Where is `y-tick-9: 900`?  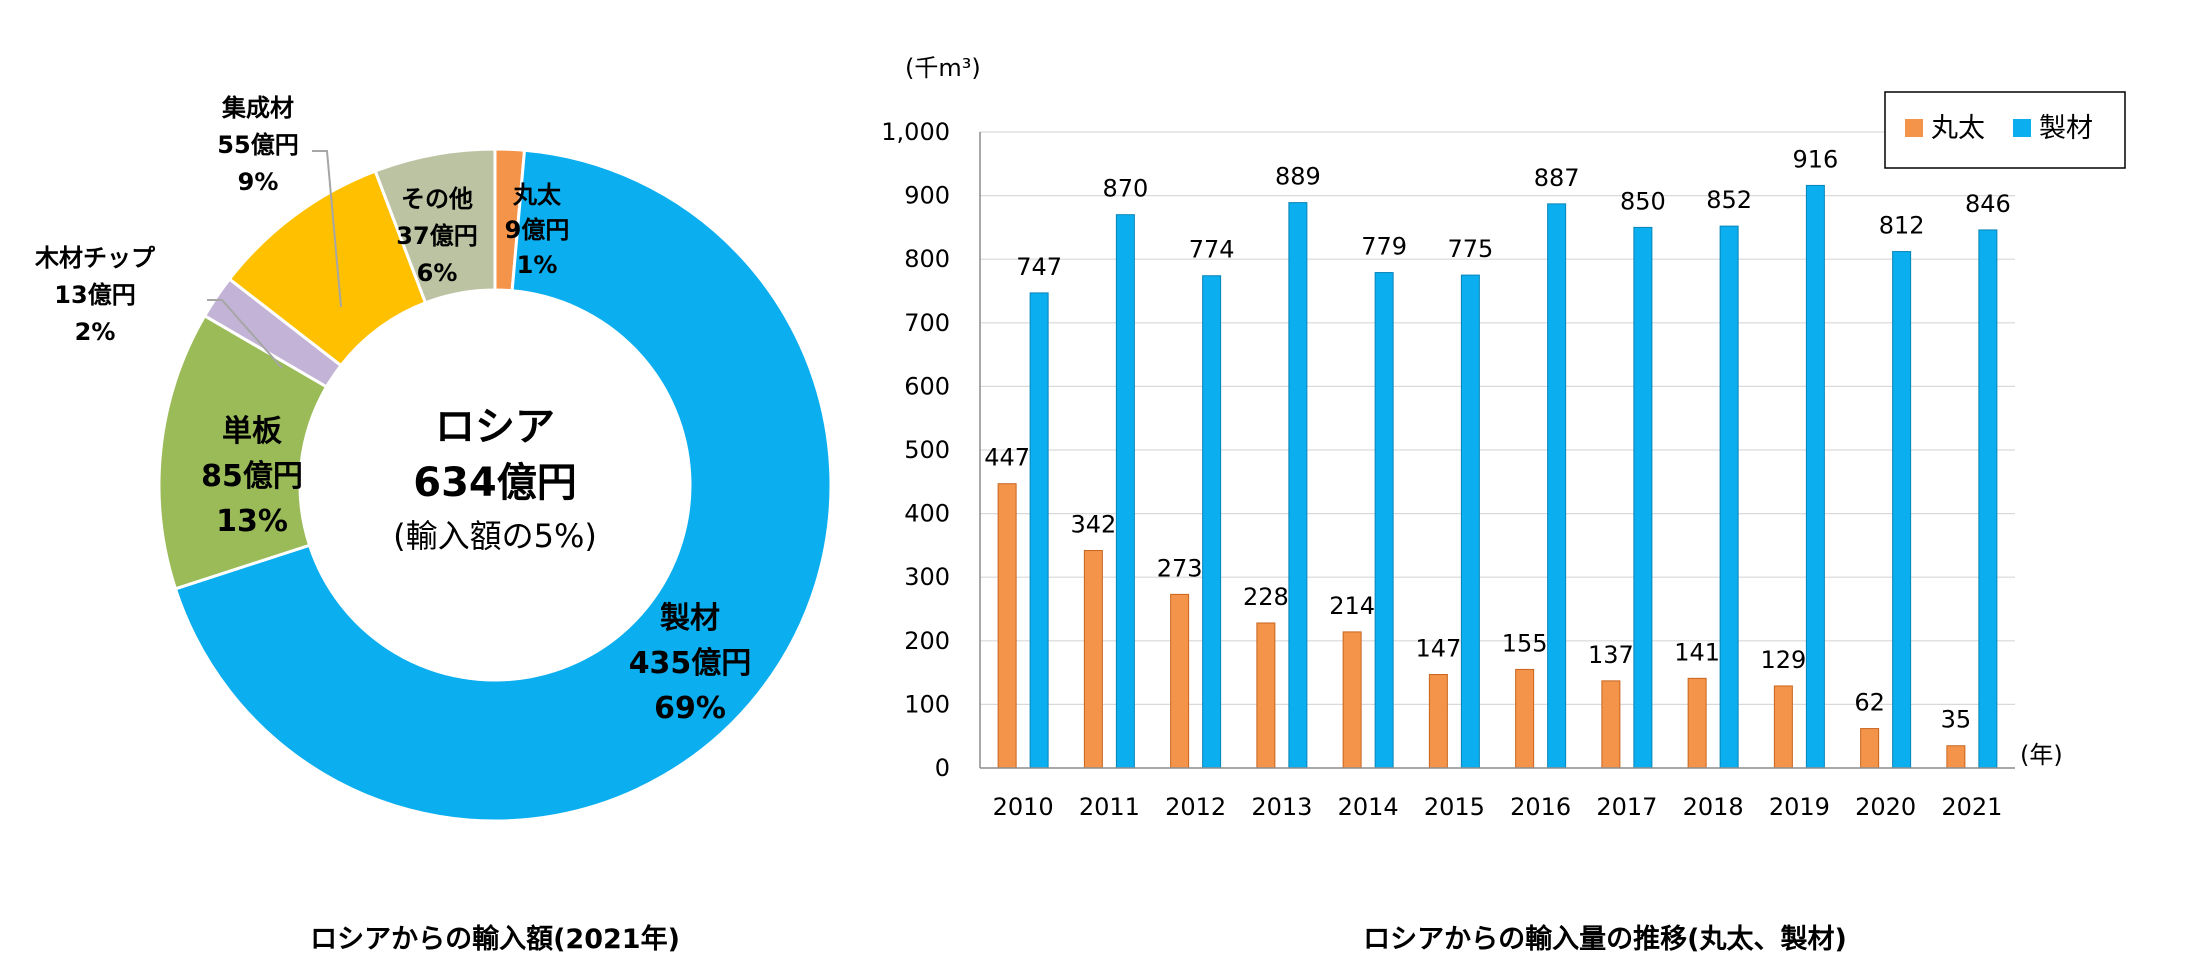 y-tick-9: 900 is located at coordinates (927, 196).